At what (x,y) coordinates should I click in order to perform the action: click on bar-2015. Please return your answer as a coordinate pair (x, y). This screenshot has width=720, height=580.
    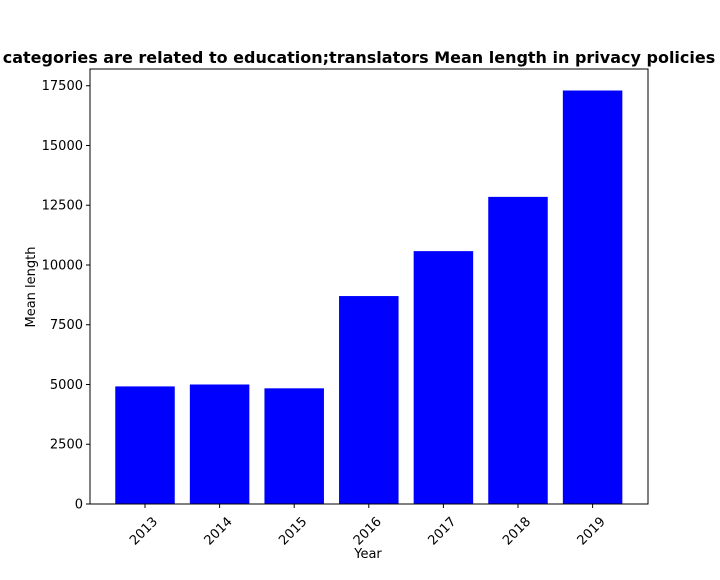
    Looking at the image, I should click on (294, 446).